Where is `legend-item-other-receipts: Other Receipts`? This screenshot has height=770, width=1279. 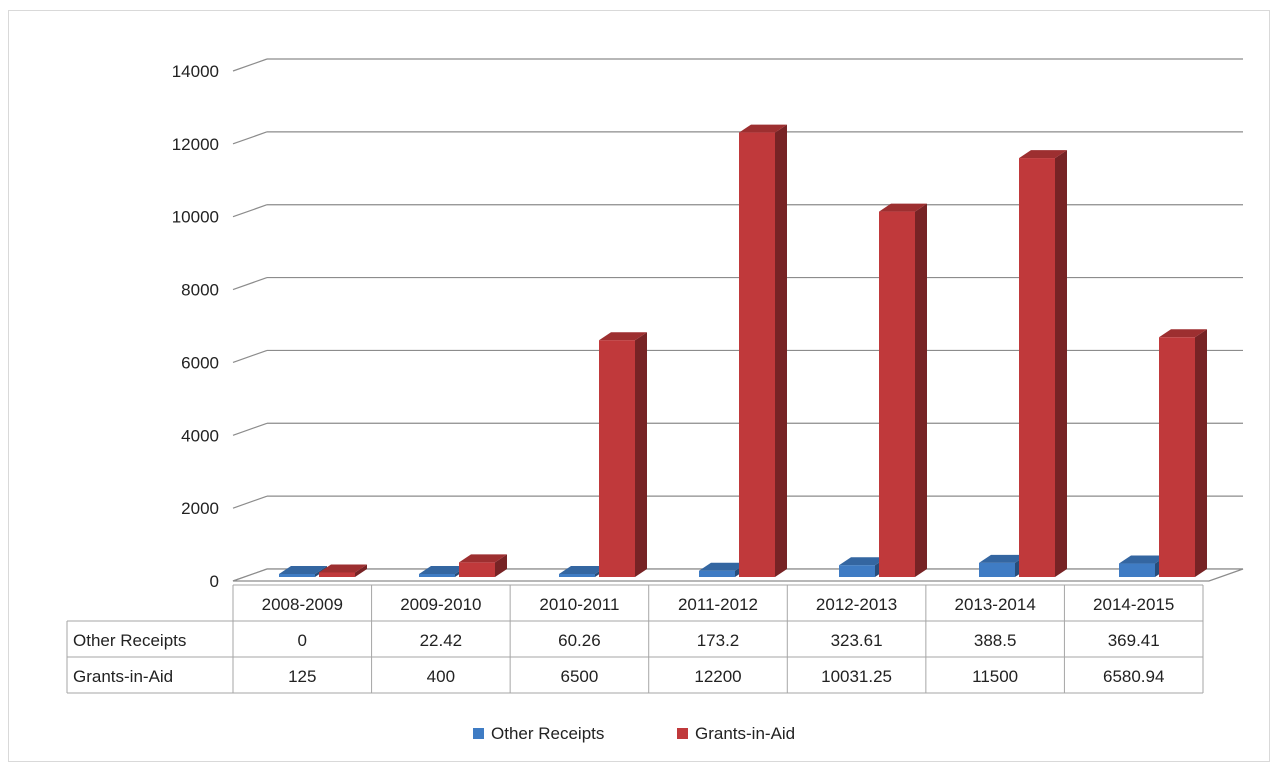 legend-item-other-receipts: Other Receipts is located at coordinates (538, 733).